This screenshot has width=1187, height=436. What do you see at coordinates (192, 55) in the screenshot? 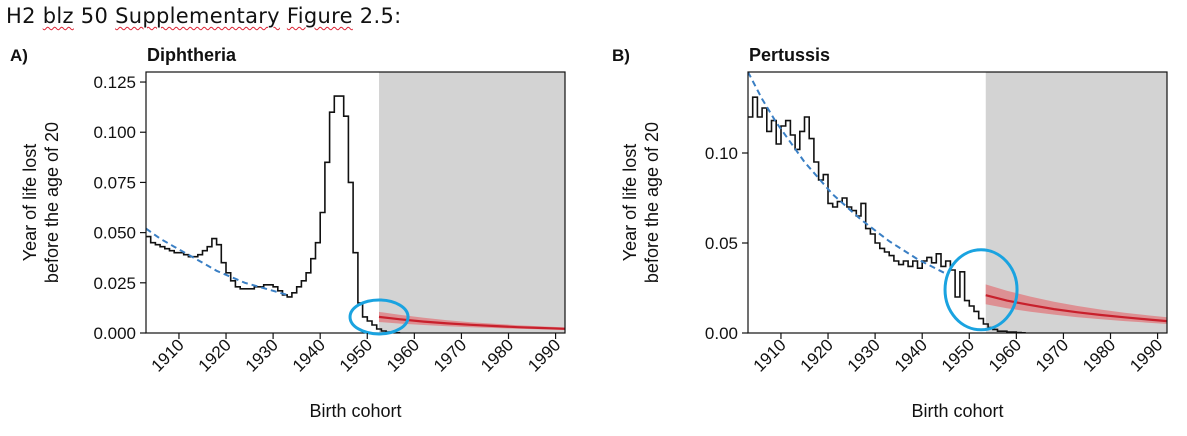
I see `chart-title: Diphtheria` at bounding box center [192, 55].